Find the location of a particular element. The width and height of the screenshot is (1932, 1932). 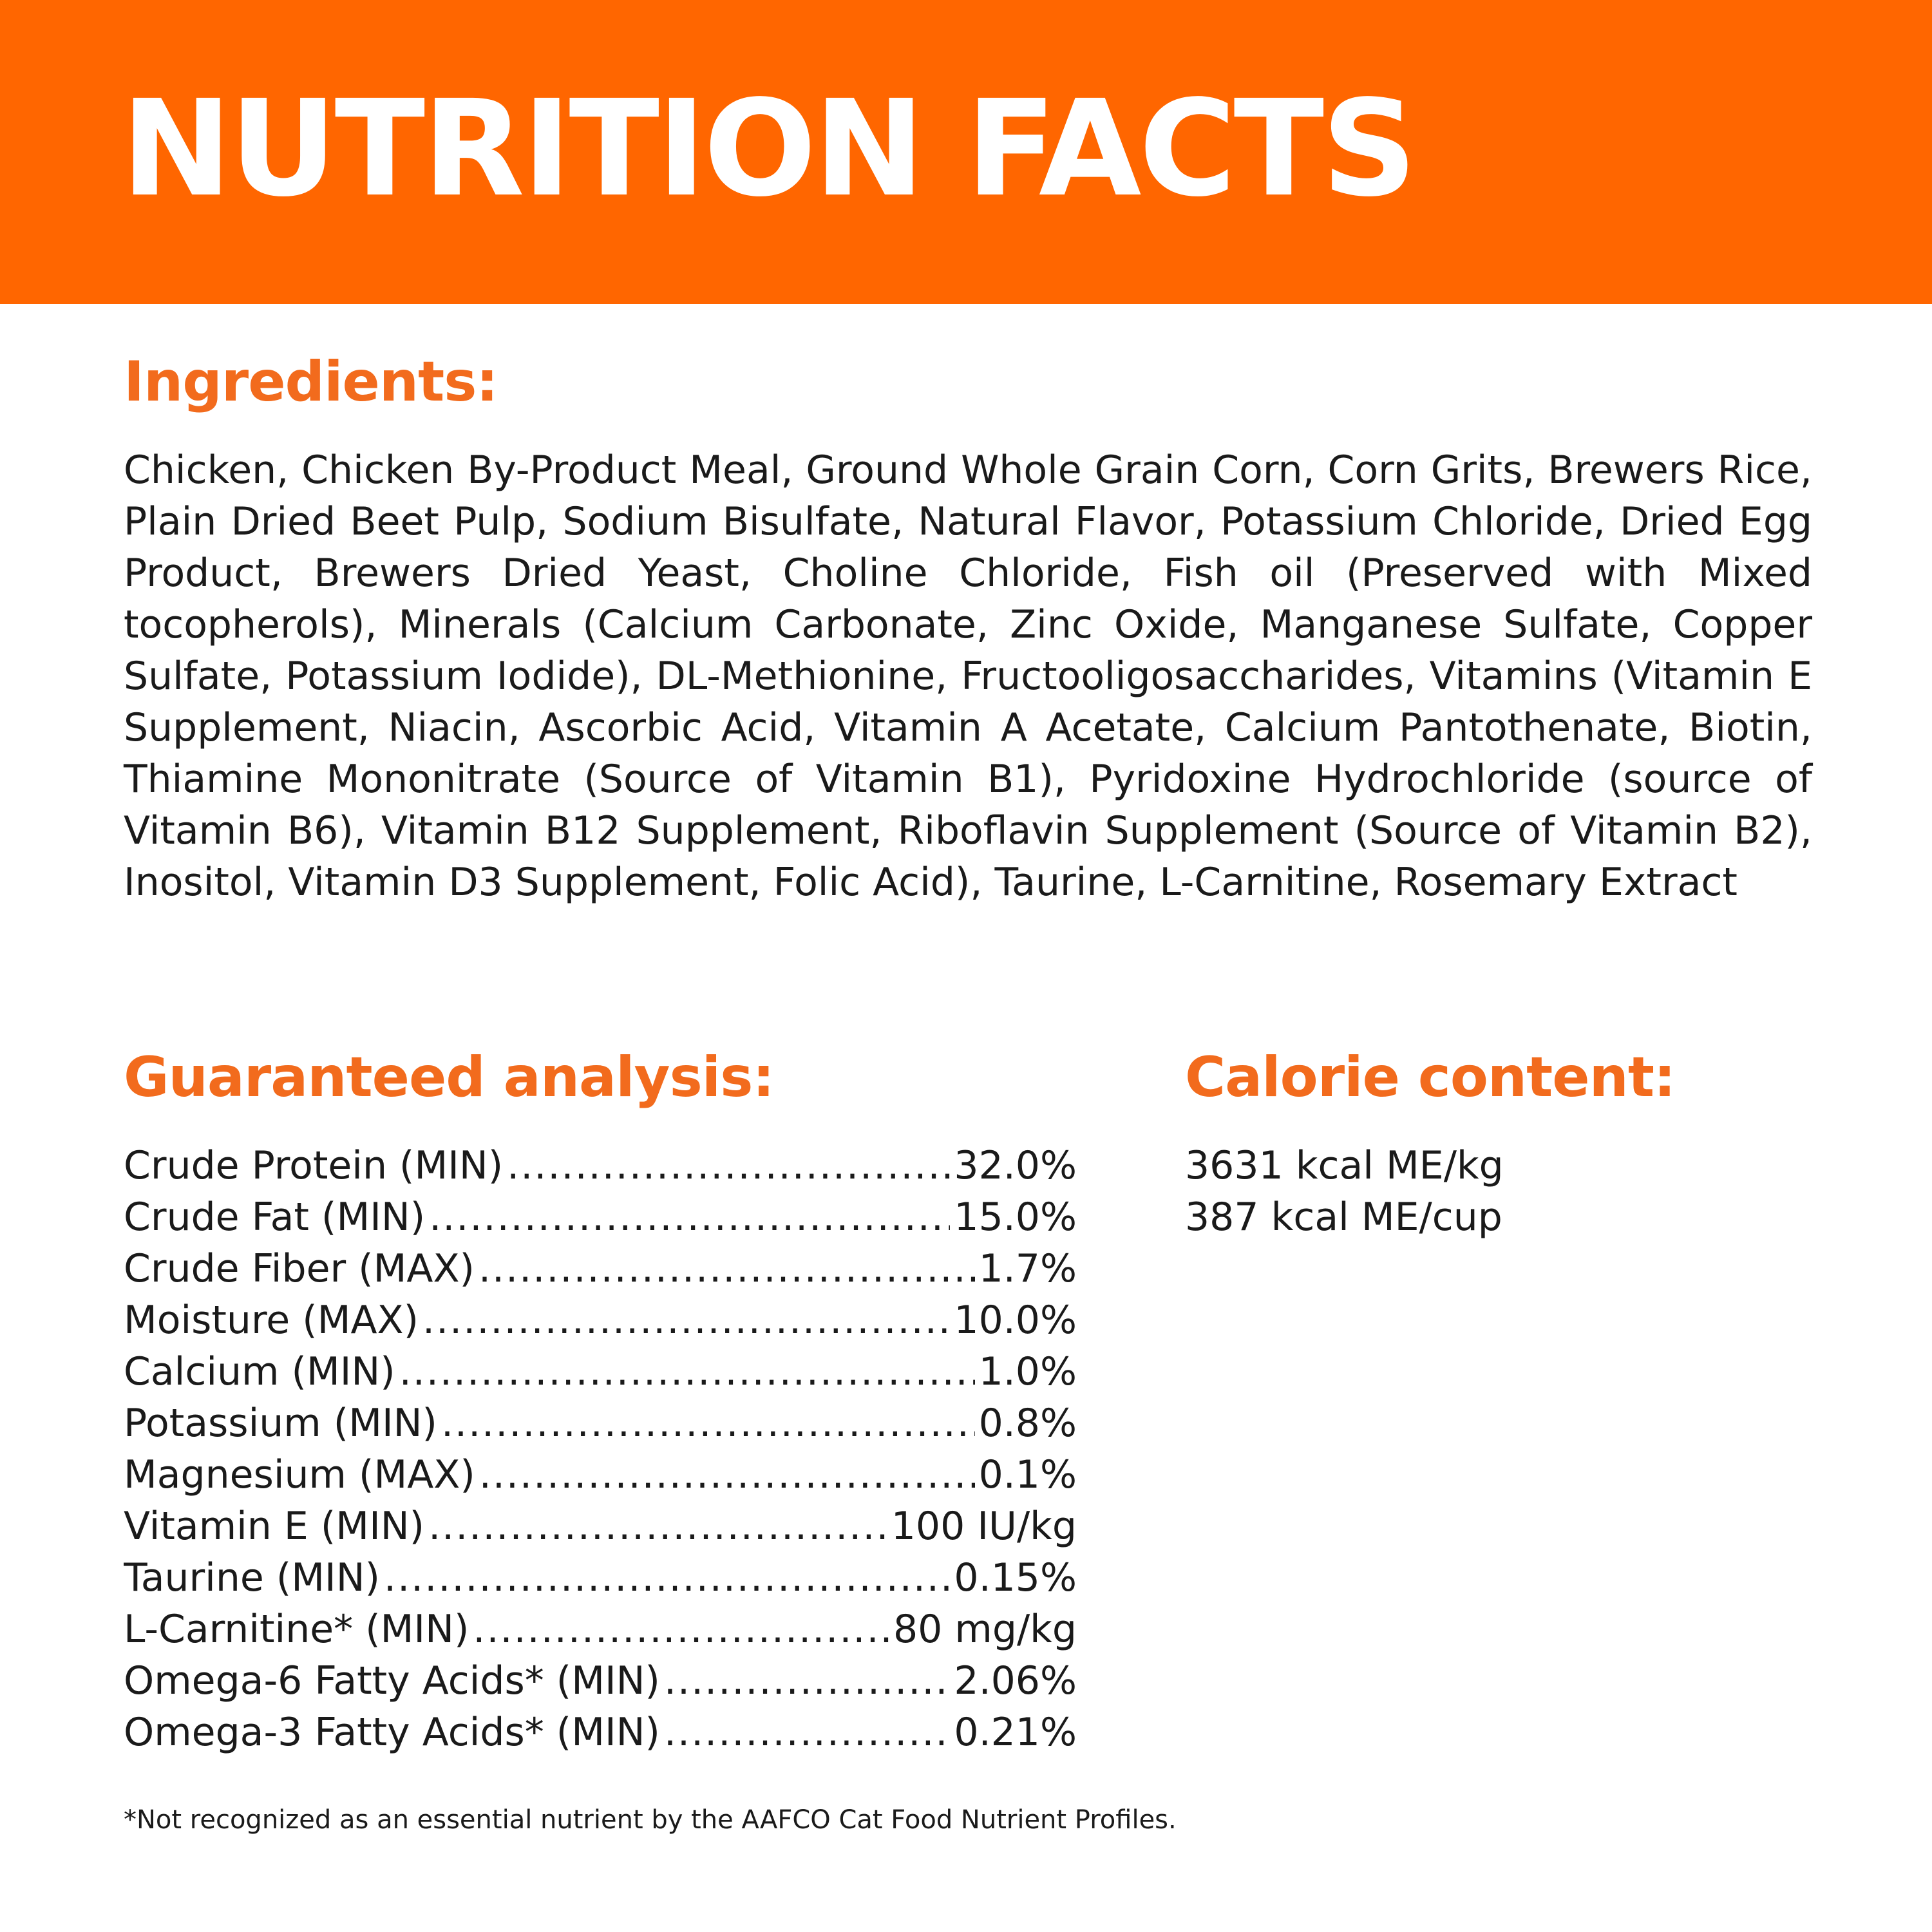

analysis-row-omega-3: Omega-3 Fatty Acids* (MIN) 0.21% is located at coordinates (601, 1733).